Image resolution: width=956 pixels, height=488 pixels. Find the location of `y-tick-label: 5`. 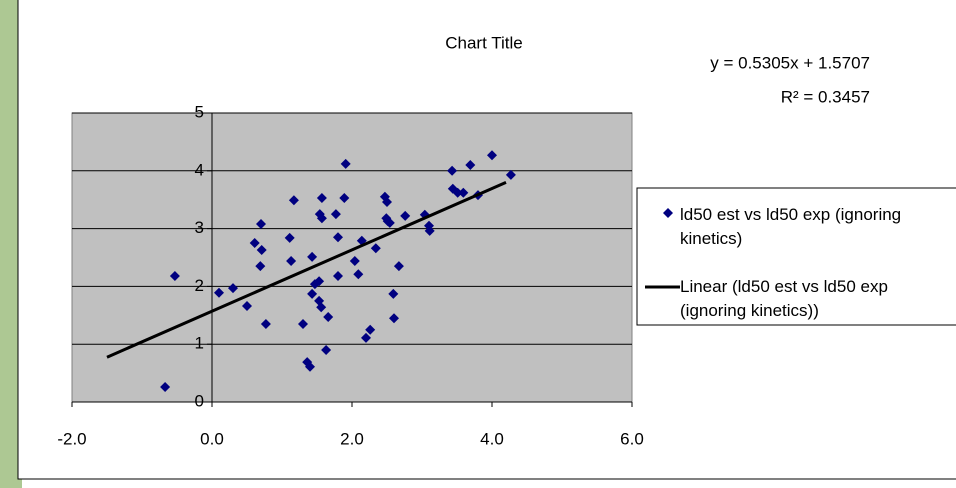

y-tick-label: 5 is located at coordinates (199, 111).